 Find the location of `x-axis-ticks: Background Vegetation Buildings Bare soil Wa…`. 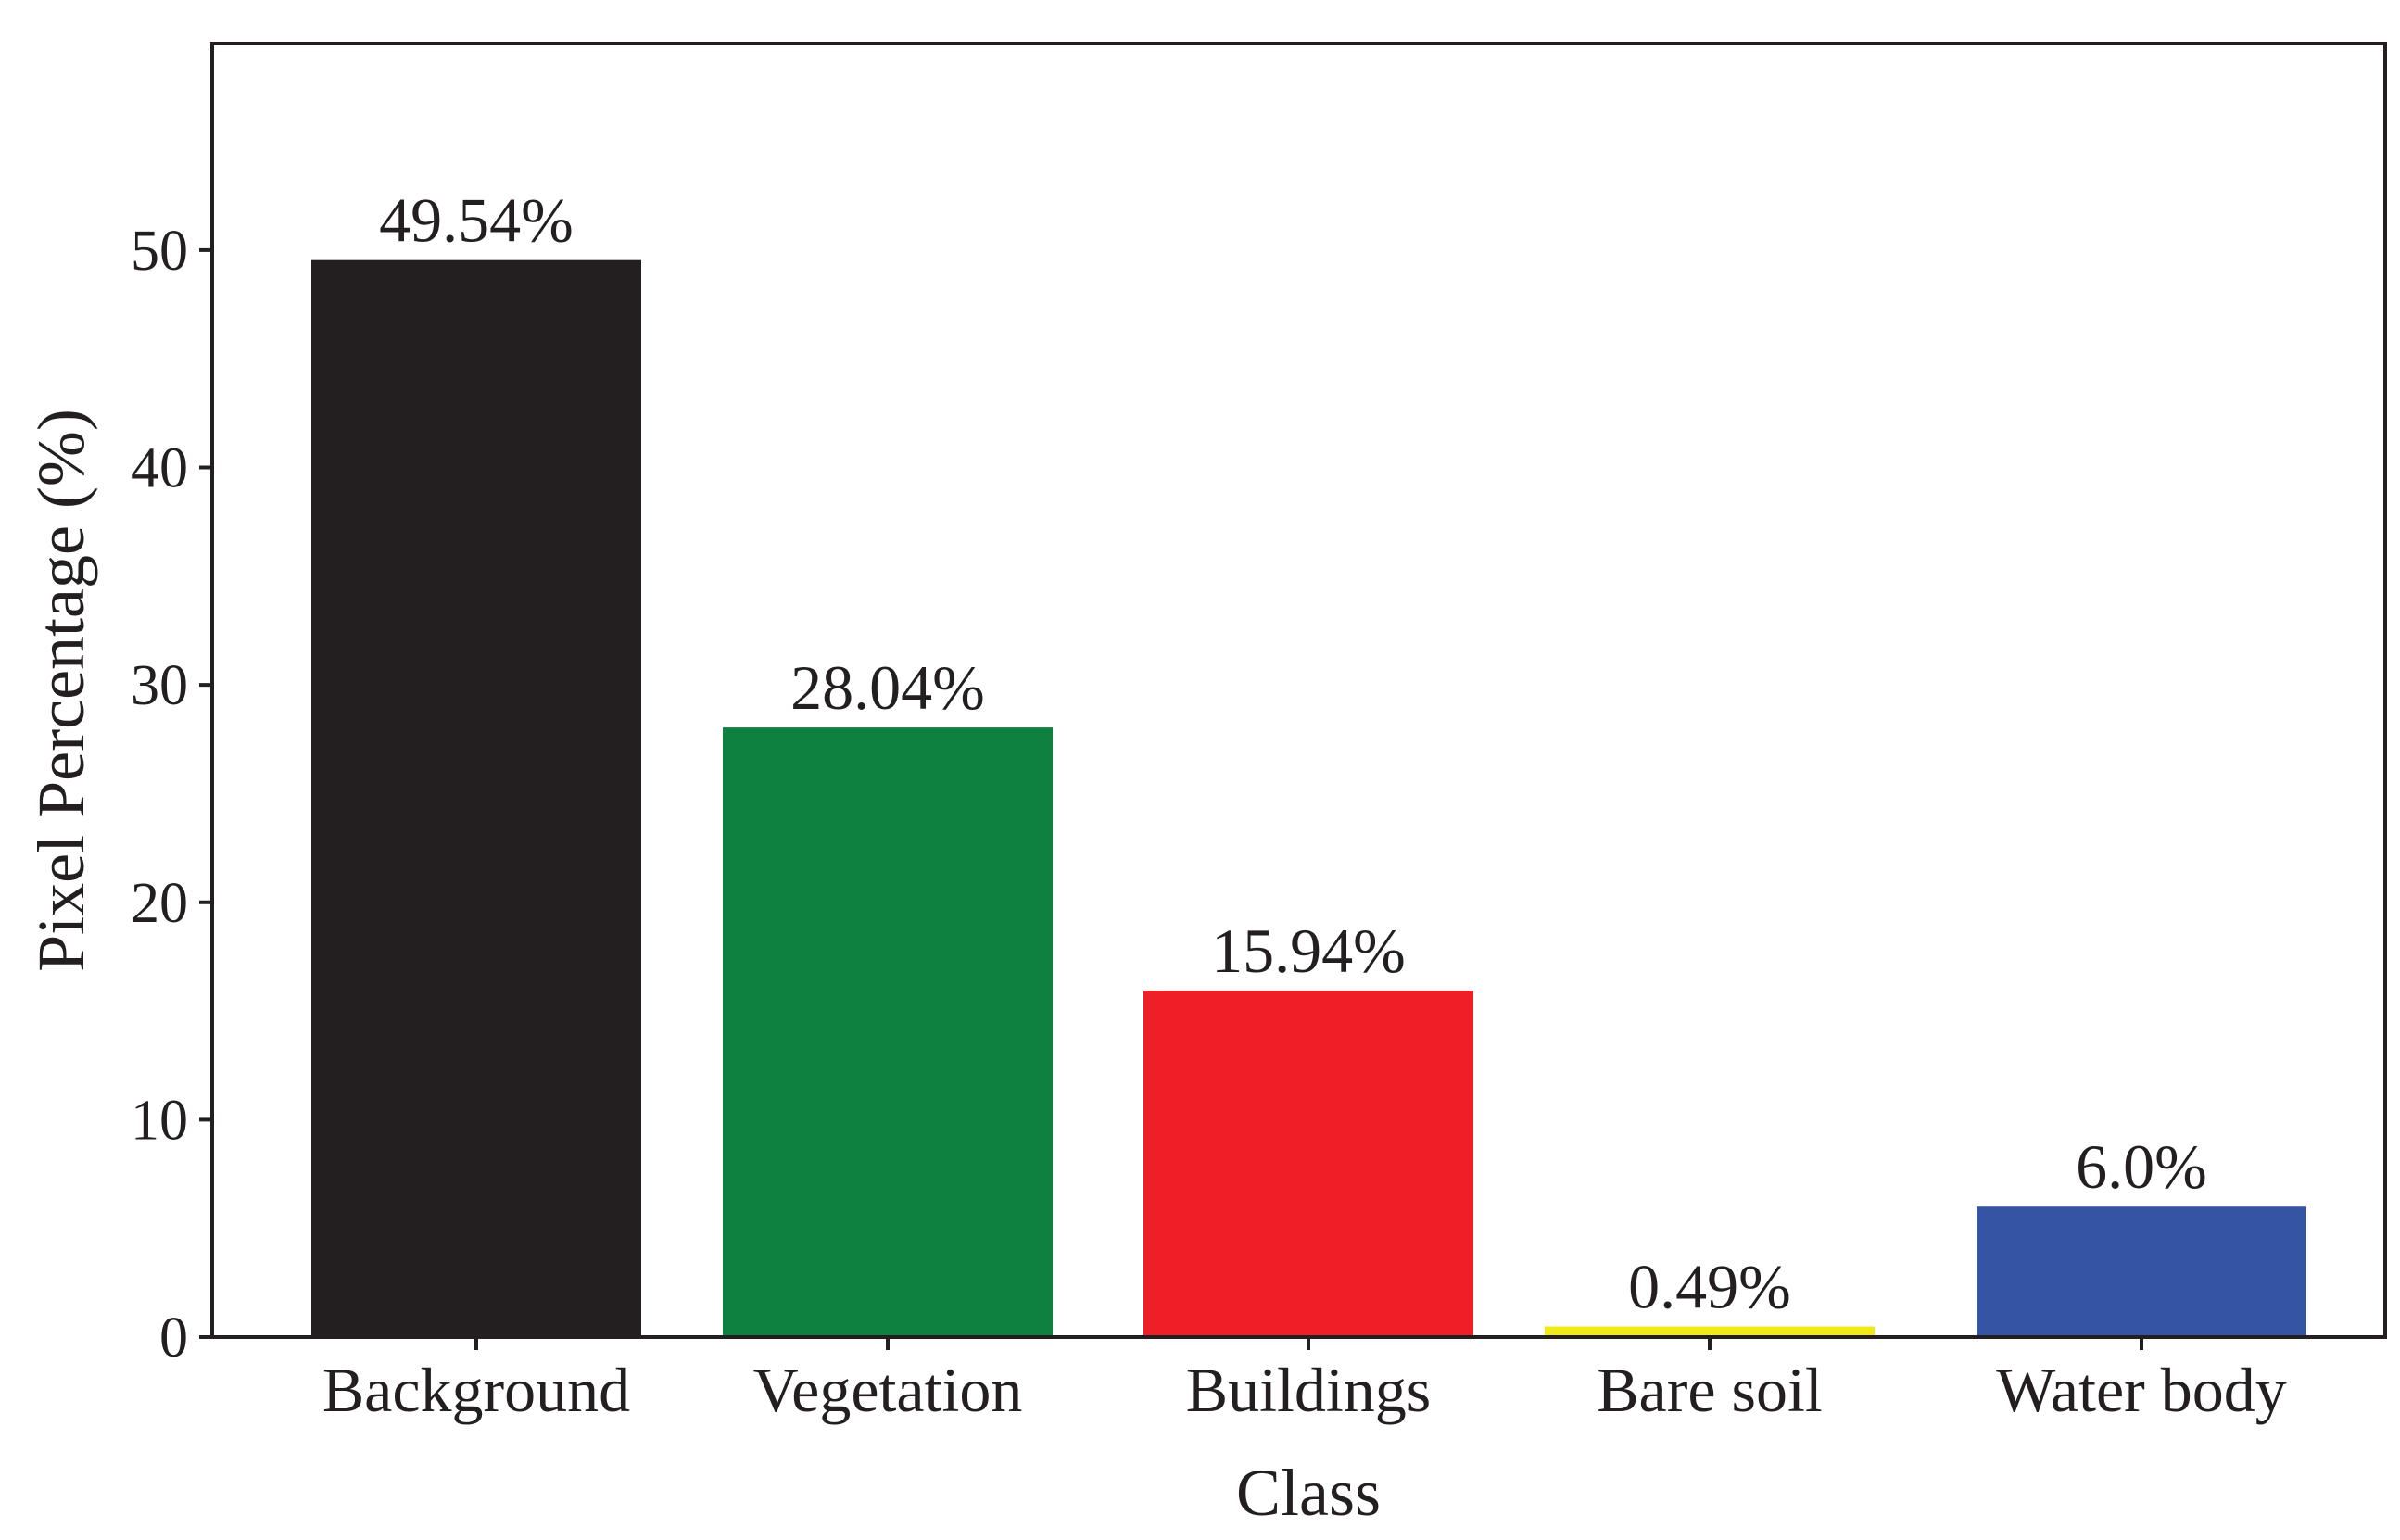

x-axis-ticks: Background Vegetation Buildings Bare soil Wa… is located at coordinates (1304, 1381).